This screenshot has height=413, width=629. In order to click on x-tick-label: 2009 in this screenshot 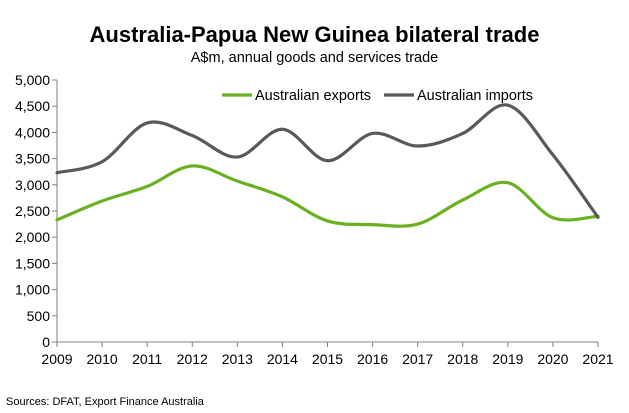, I will do `click(56, 359)`.